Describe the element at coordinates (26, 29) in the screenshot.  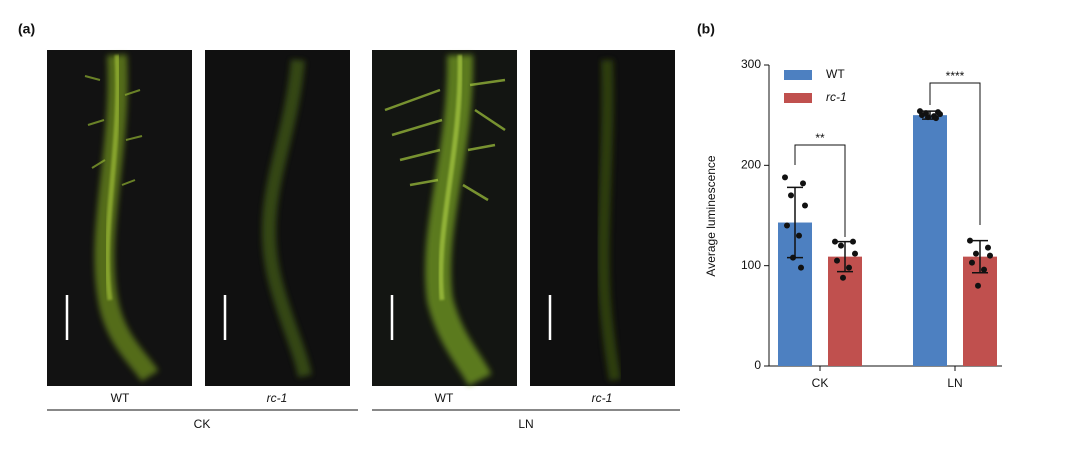
I see `panel-label: (a)` at that location.